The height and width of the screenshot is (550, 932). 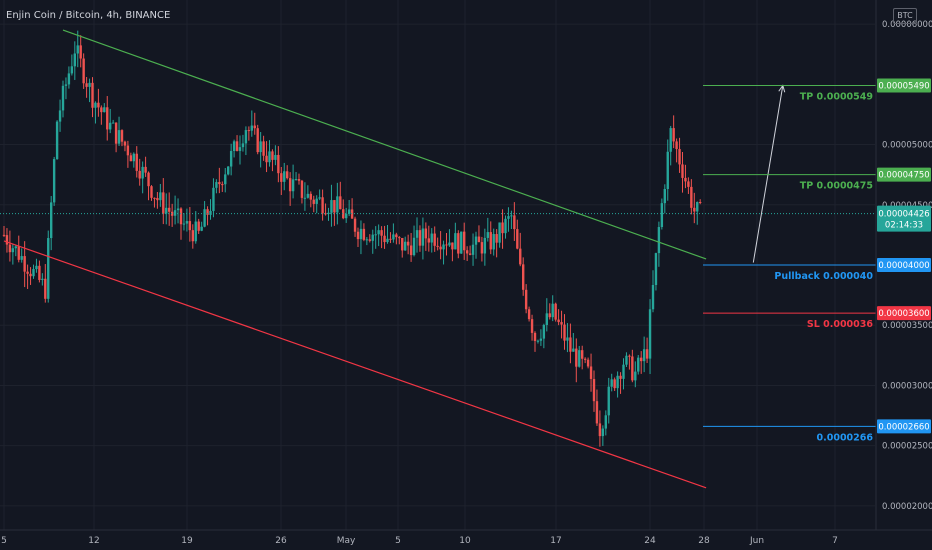 I want to click on level-label: TP 0.0000549, so click(x=836, y=97).